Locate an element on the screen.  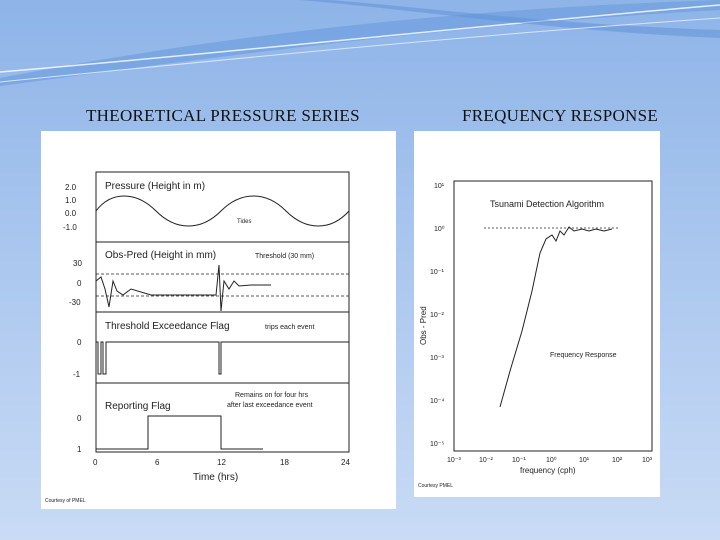
panel-annotation-remains: Remains on for four hrs is located at coordinates (272, 395).